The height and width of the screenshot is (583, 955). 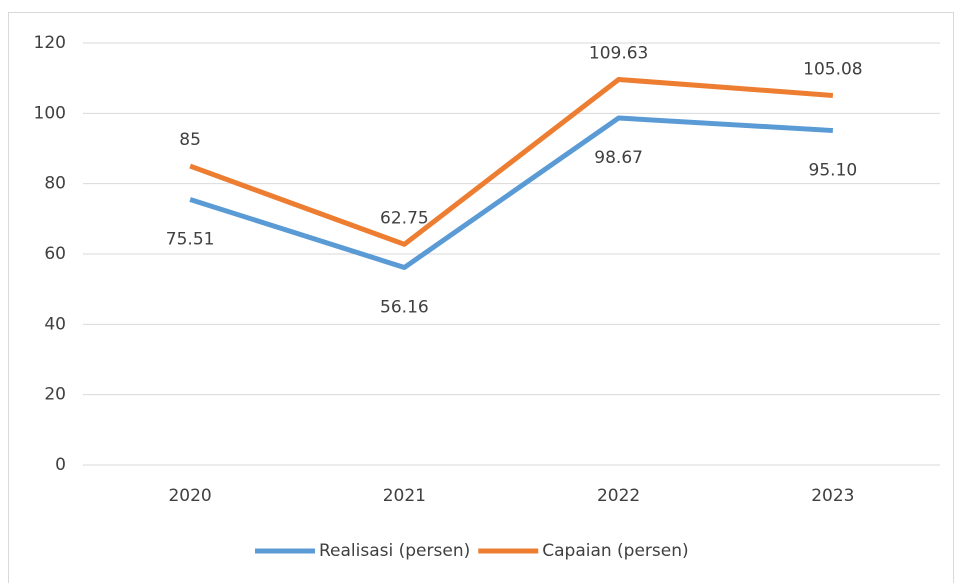 I want to click on y-tick-label: 100, so click(x=50, y=113).